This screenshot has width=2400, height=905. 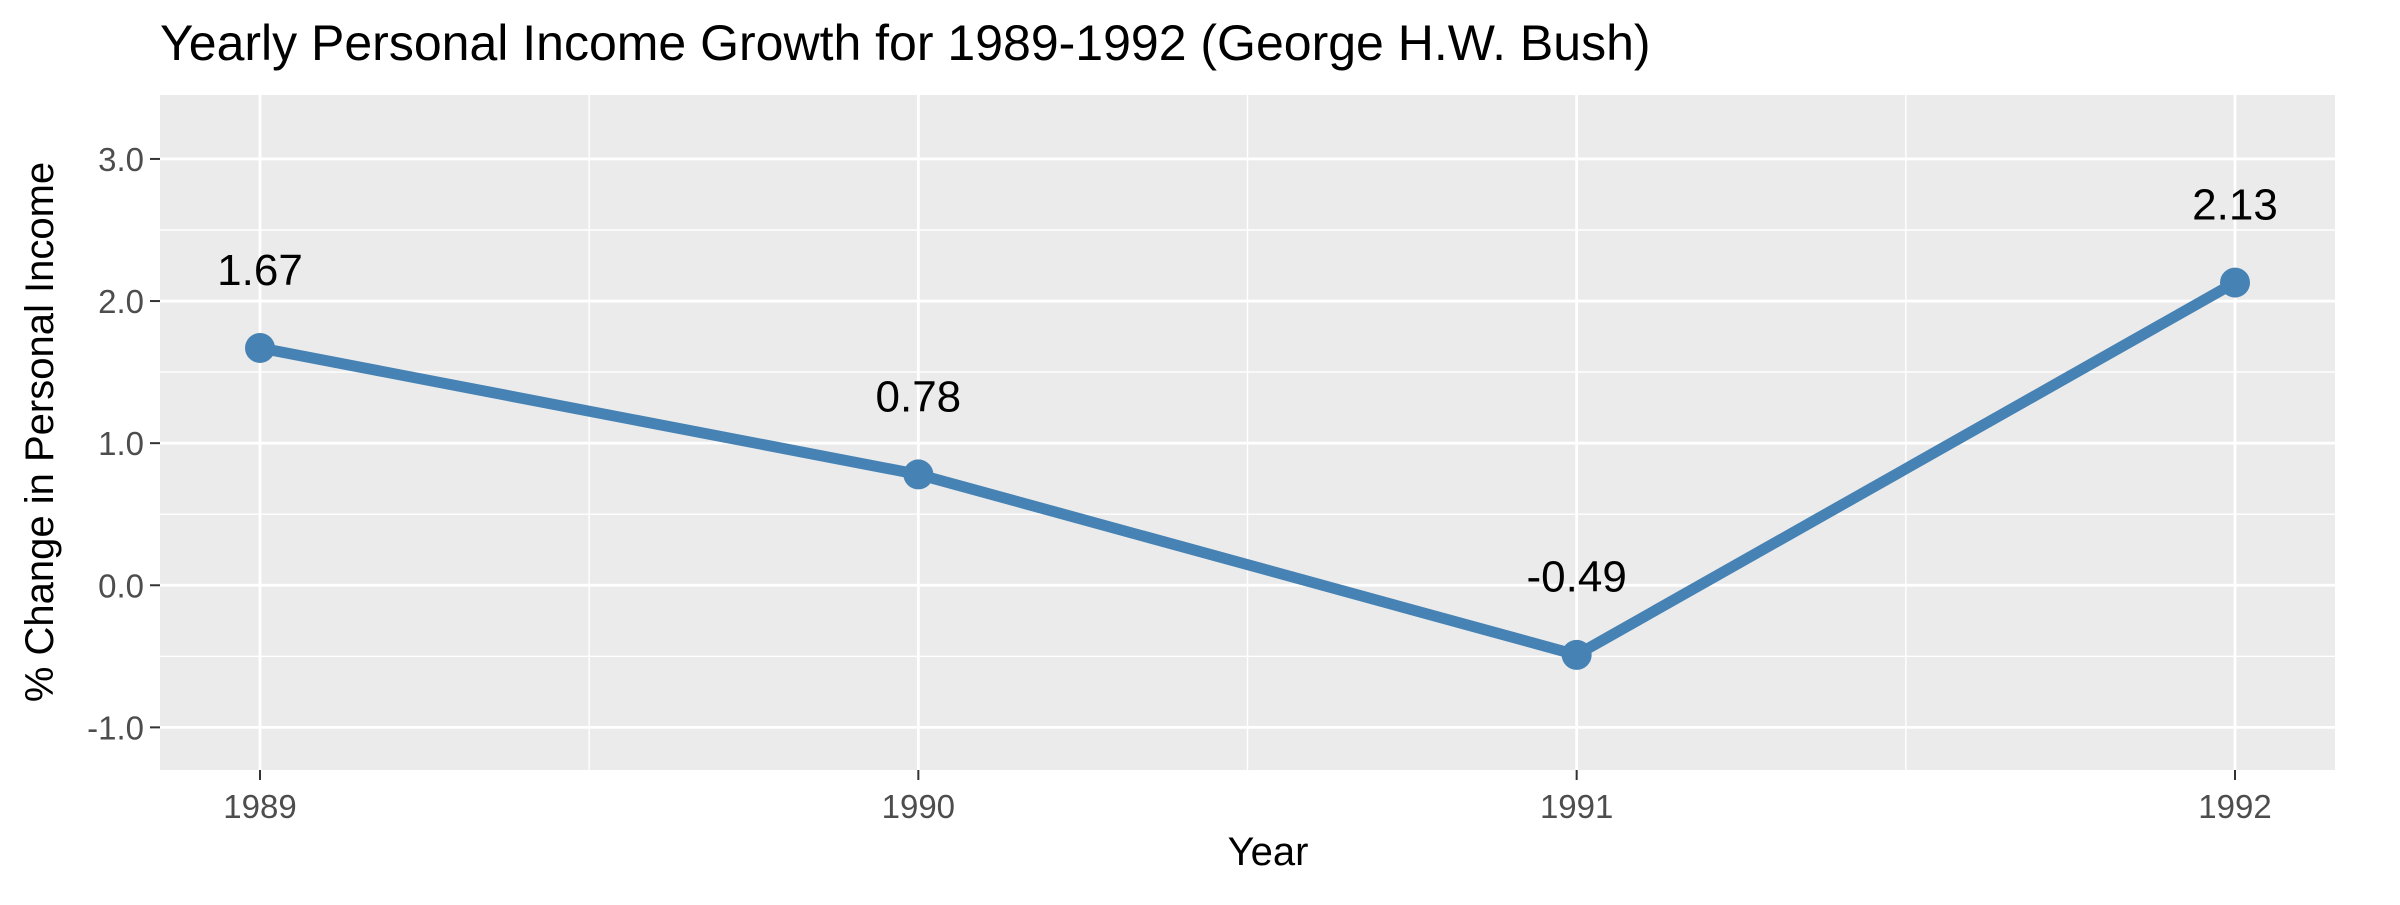 What do you see at coordinates (260, 270) in the screenshot?
I see `data-label: 1.67` at bounding box center [260, 270].